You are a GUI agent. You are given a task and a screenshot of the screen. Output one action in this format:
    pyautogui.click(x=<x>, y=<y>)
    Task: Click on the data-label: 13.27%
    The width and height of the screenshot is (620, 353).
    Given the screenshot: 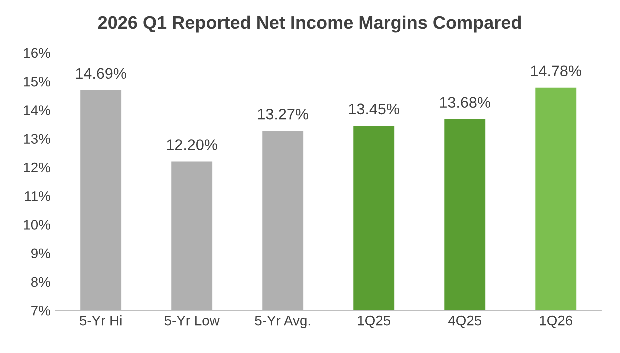 What is the action you would take?
    pyautogui.click(x=283, y=114)
    